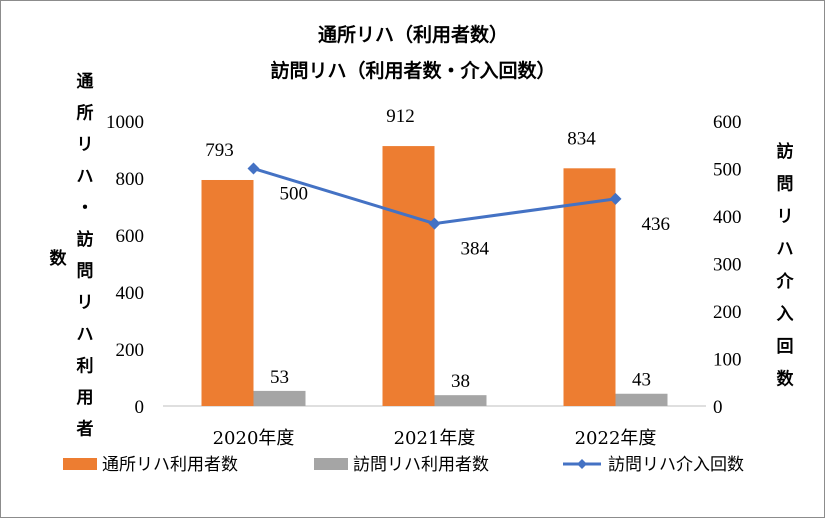 Image resolution: width=825 pixels, height=518 pixels. I want to click on x-tick-label: 2021年度, so click(435, 438).